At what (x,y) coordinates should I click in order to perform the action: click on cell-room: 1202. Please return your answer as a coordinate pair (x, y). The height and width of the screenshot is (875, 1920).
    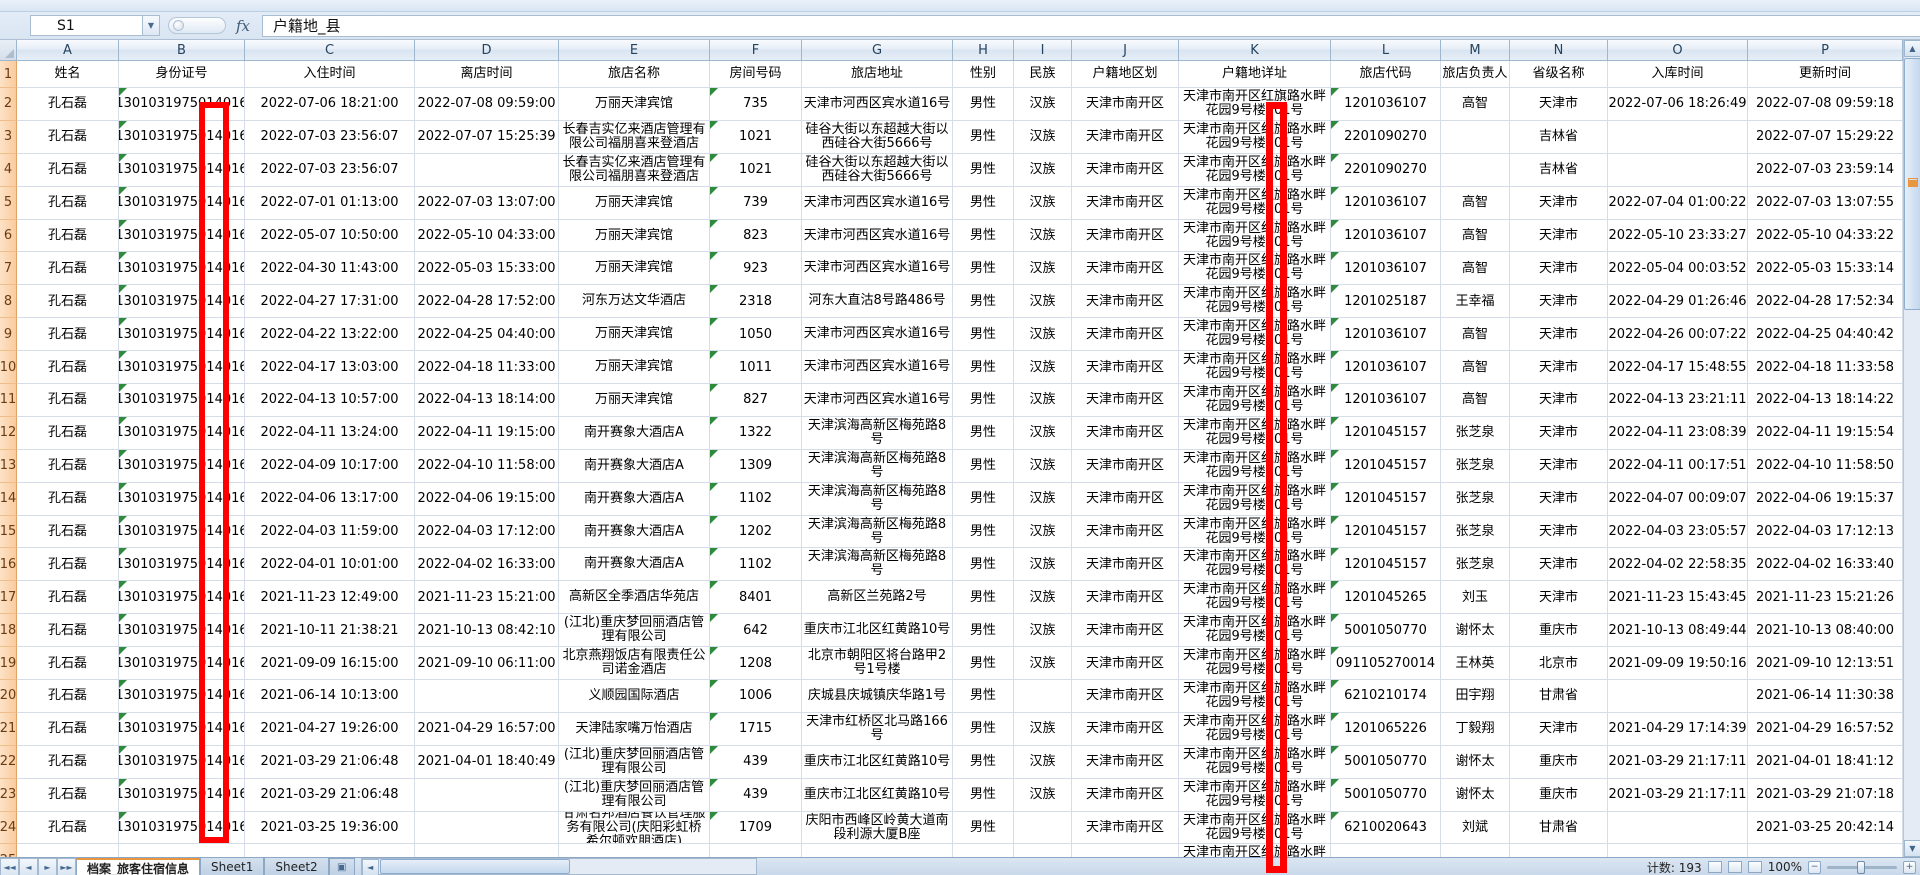
    Looking at the image, I should click on (756, 532).